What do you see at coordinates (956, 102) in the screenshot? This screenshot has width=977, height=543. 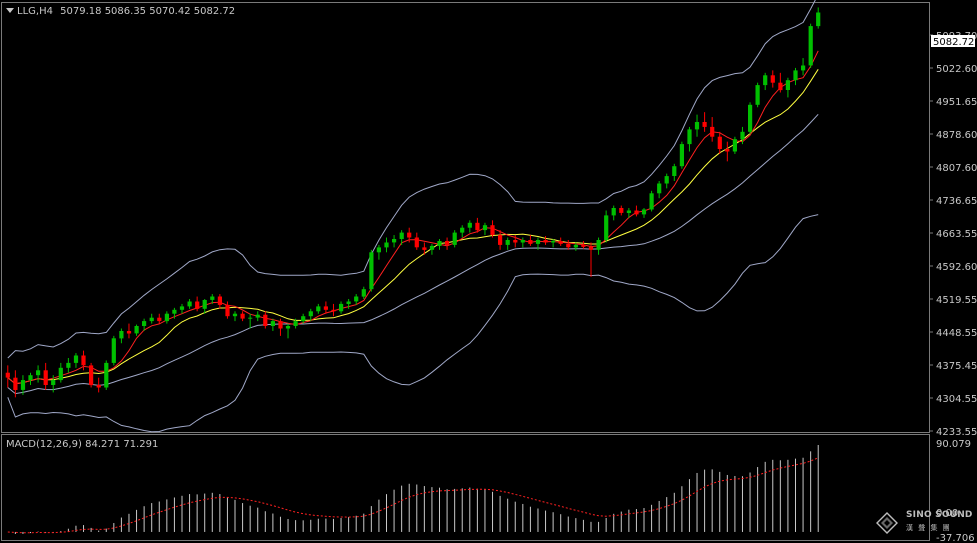 I see `price-tick-label: 4951.65` at bounding box center [956, 102].